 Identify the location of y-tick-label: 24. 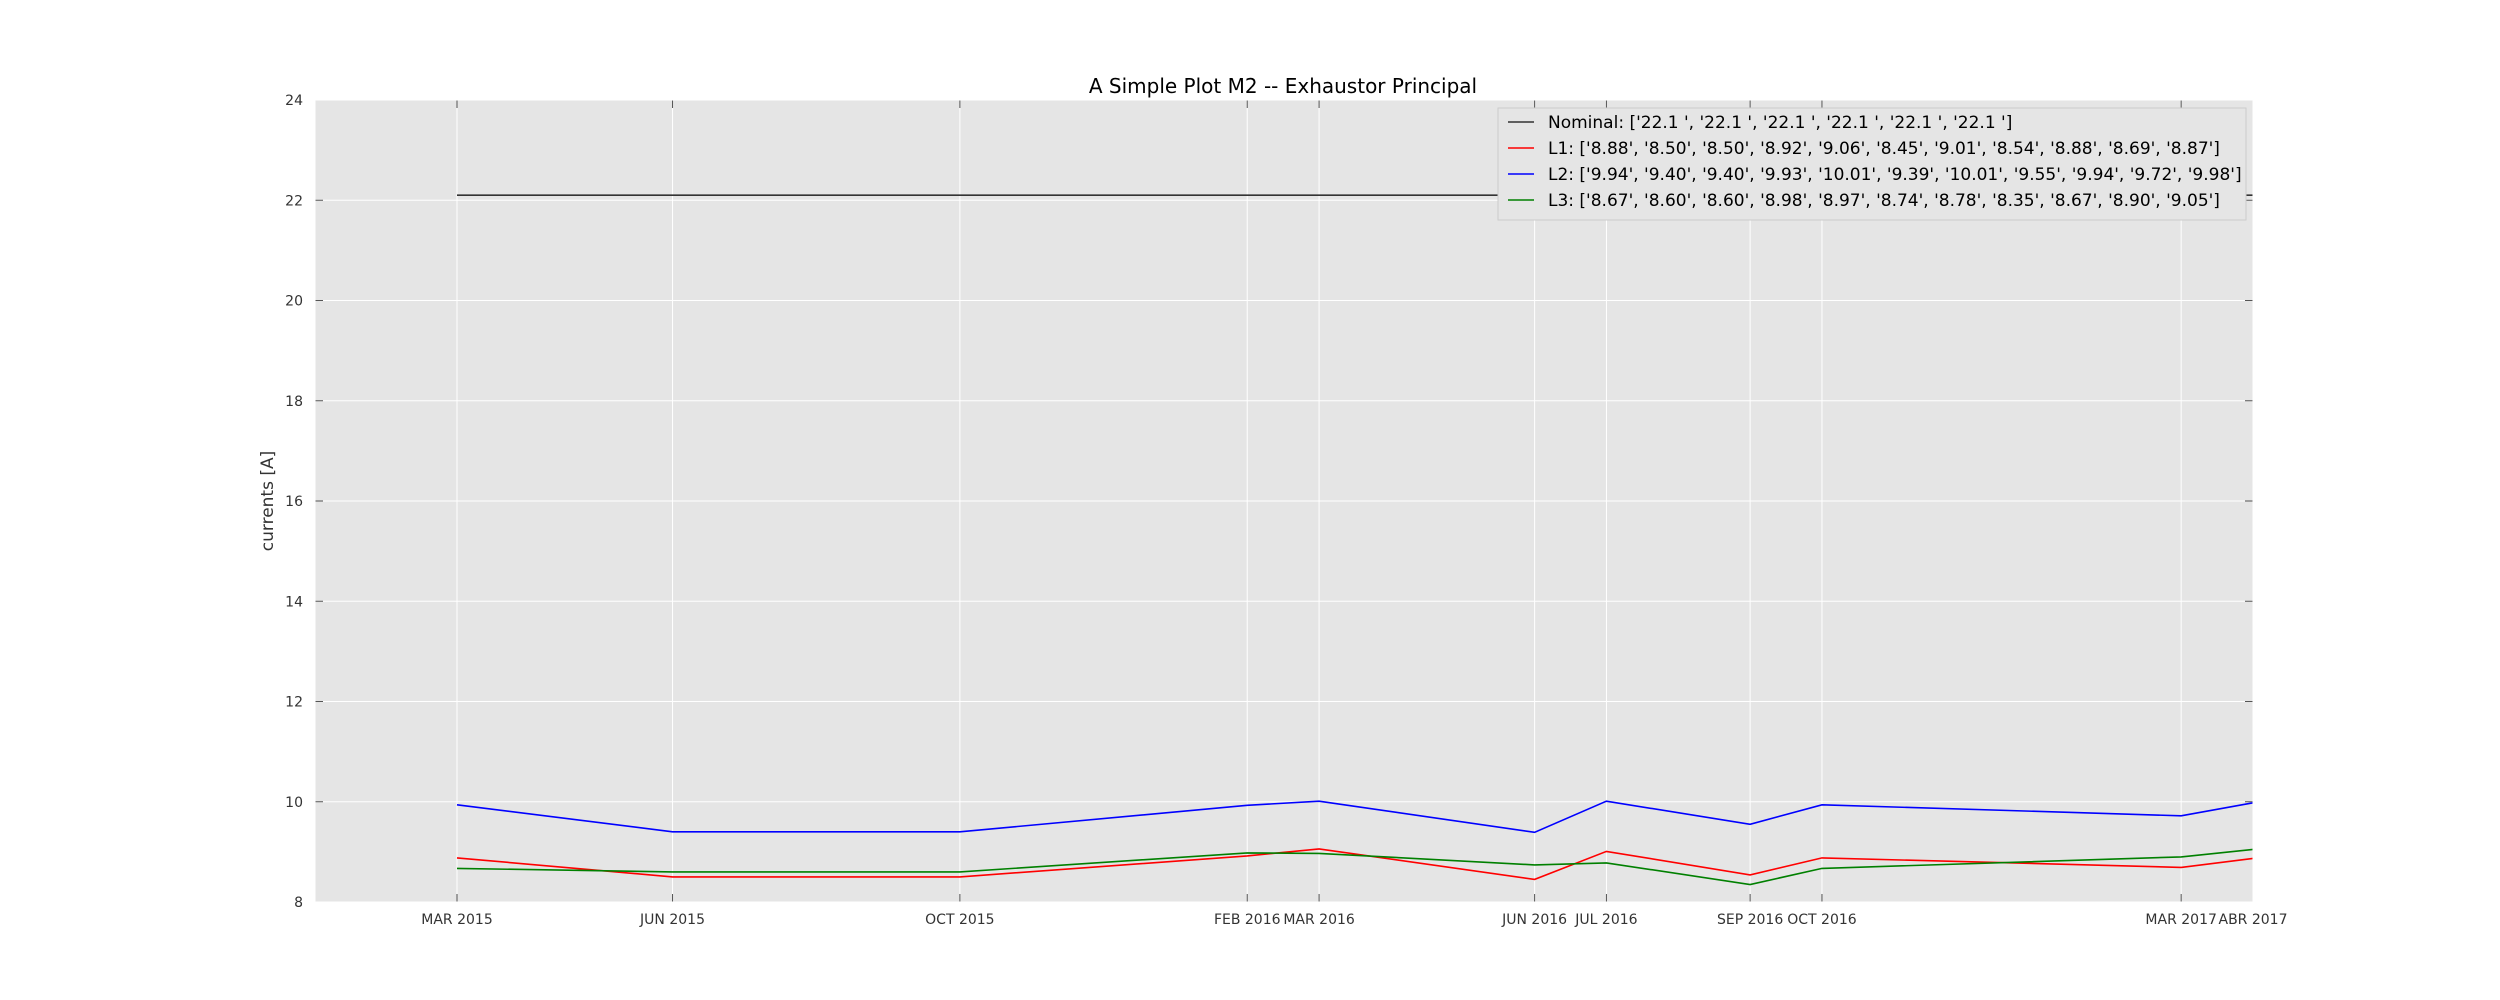
(294, 101).